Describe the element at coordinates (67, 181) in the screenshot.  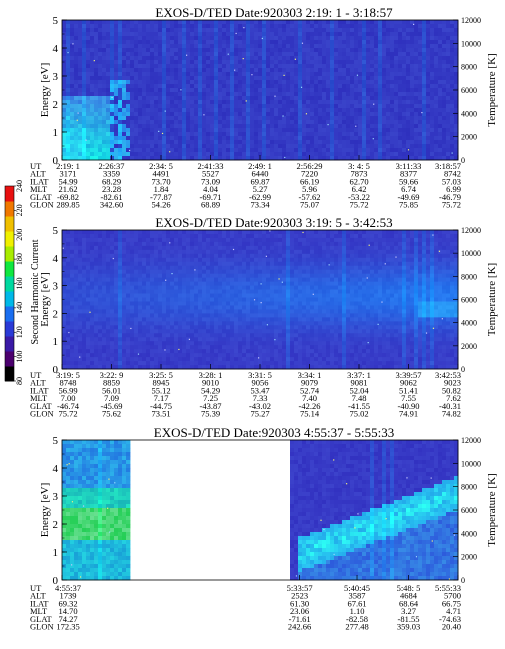
I see `orbit-cell-value: 54.99` at that location.